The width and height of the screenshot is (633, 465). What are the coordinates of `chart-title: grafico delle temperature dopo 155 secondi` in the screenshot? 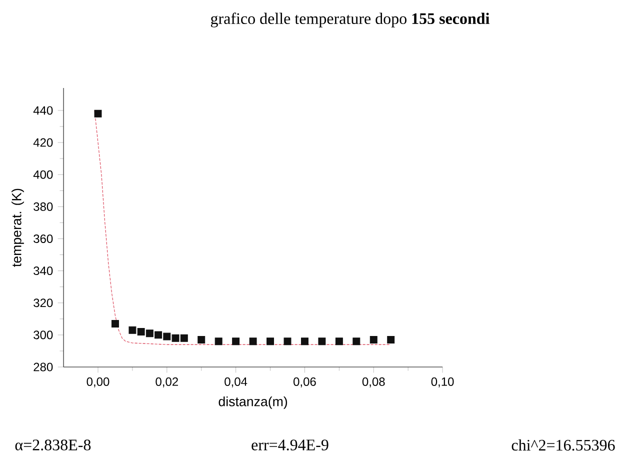 It's located at (350, 20).